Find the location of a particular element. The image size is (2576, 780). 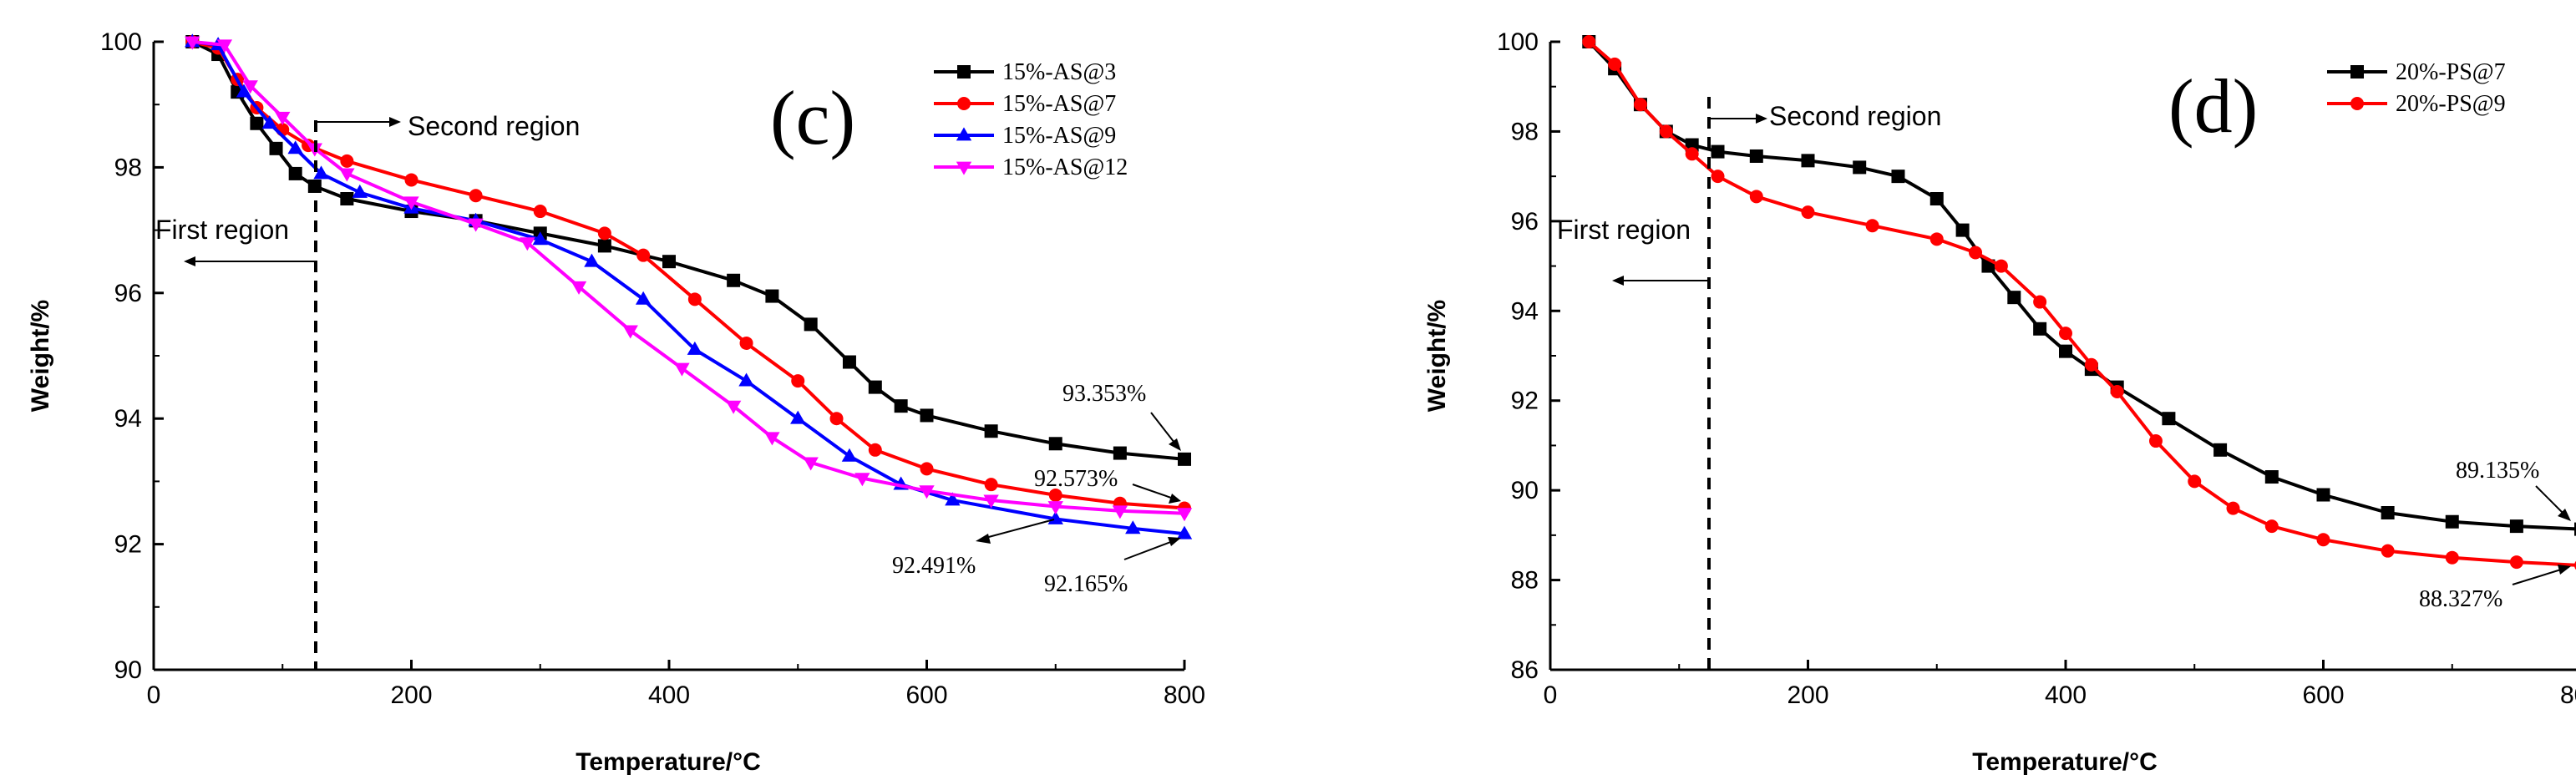

panel-d-x-axis-title: Temperature/°C is located at coordinates (2065, 762).